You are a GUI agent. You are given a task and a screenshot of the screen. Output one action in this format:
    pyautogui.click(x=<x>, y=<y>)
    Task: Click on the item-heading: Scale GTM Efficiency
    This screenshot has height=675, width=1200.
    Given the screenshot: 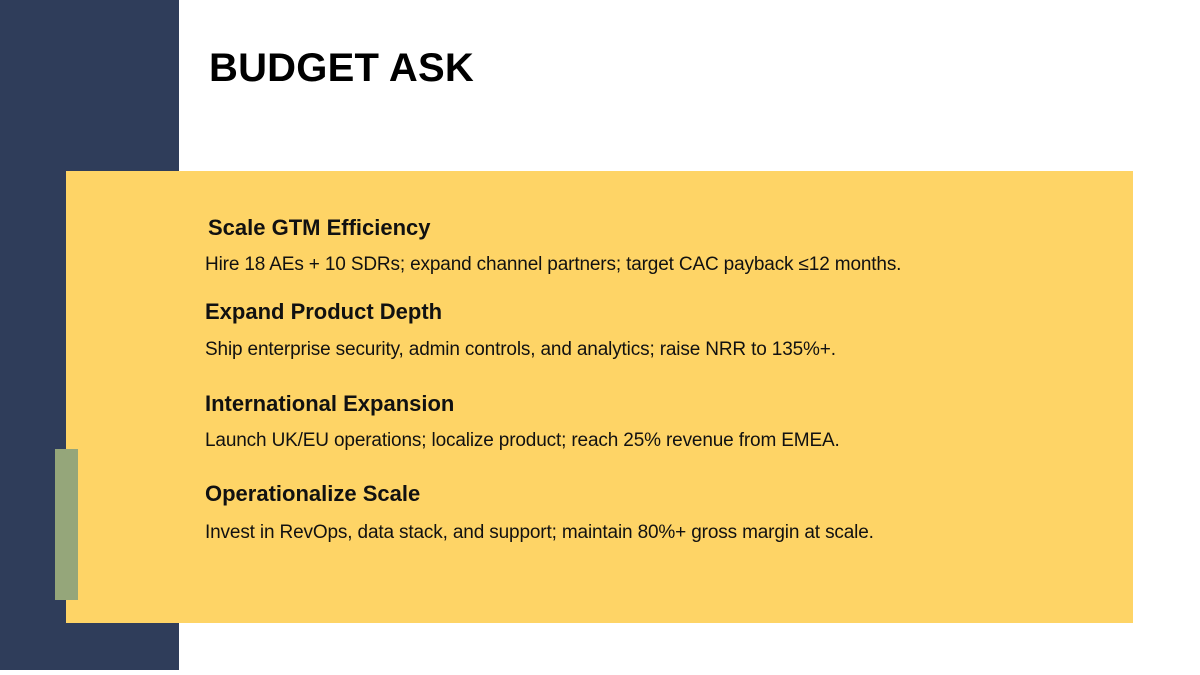 What is the action you would take?
    pyautogui.click(x=319, y=227)
    